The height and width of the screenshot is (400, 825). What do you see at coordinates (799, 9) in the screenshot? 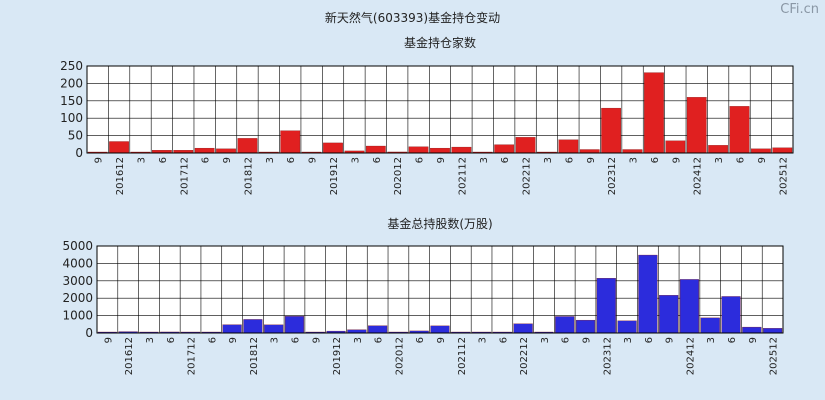
I see `watermark-logo: CFi.cn` at bounding box center [799, 9].